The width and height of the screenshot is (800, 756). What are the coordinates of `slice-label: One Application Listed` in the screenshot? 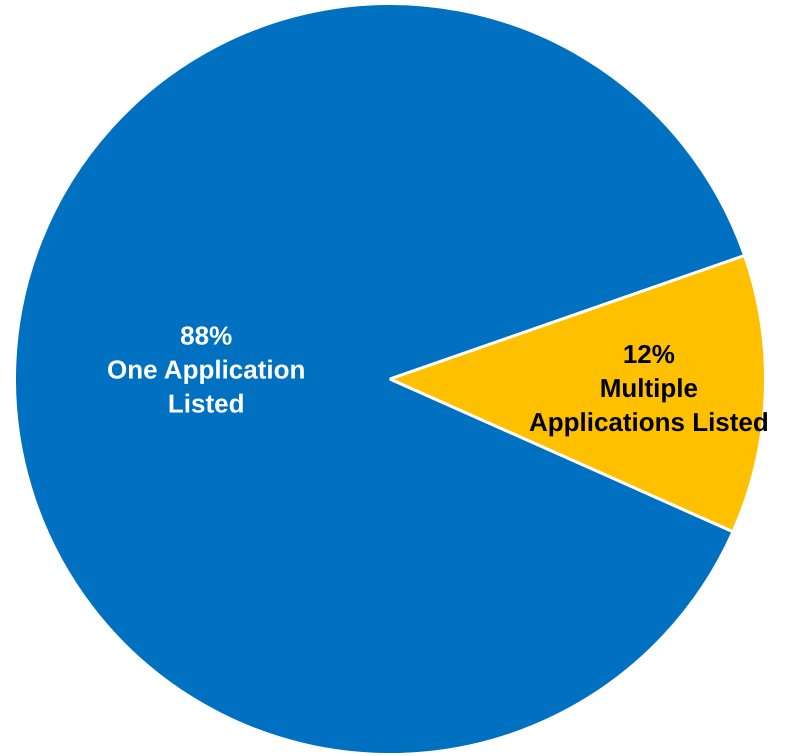 It's located at (206, 386).